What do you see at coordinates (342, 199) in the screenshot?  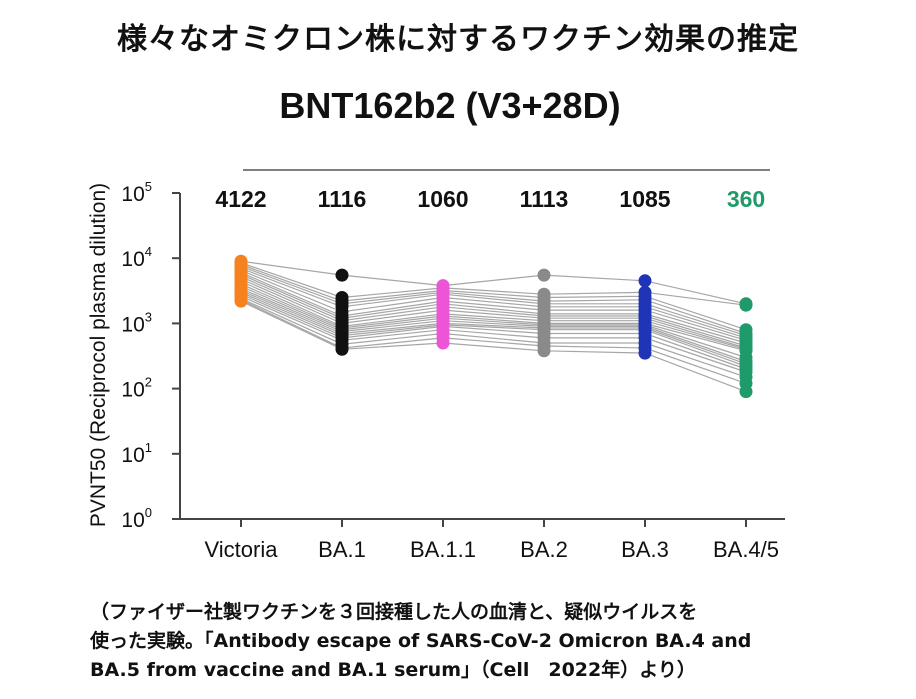 I see `geomean-label: 1116` at bounding box center [342, 199].